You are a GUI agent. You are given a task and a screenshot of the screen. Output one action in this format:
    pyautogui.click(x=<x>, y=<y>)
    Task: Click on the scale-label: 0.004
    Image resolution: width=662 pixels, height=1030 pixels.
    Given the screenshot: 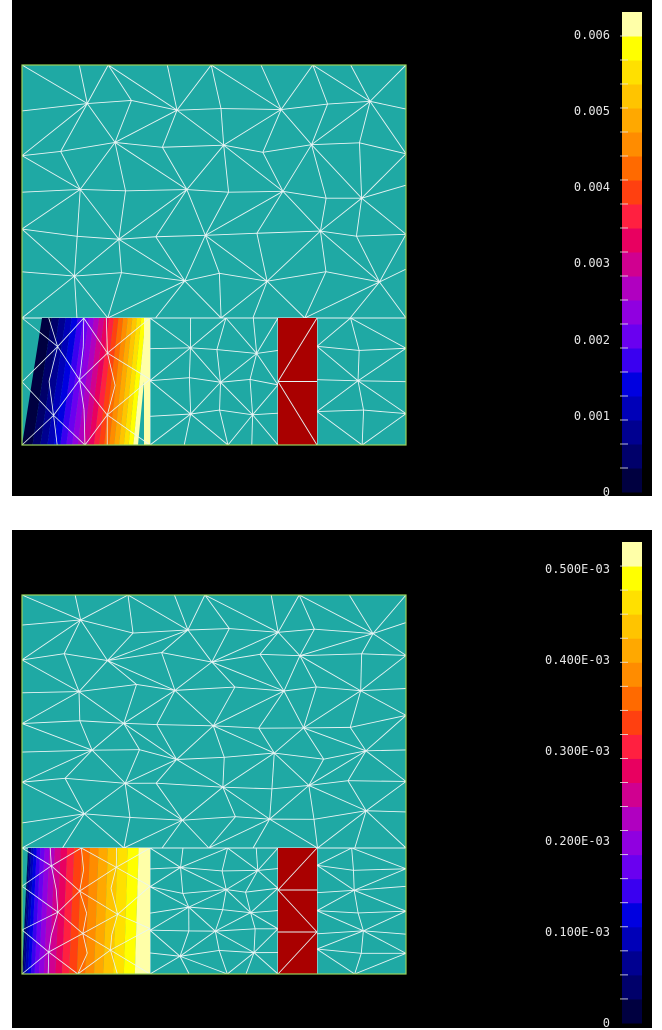 What is the action you would take?
    pyautogui.click(x=550, y=187)
    